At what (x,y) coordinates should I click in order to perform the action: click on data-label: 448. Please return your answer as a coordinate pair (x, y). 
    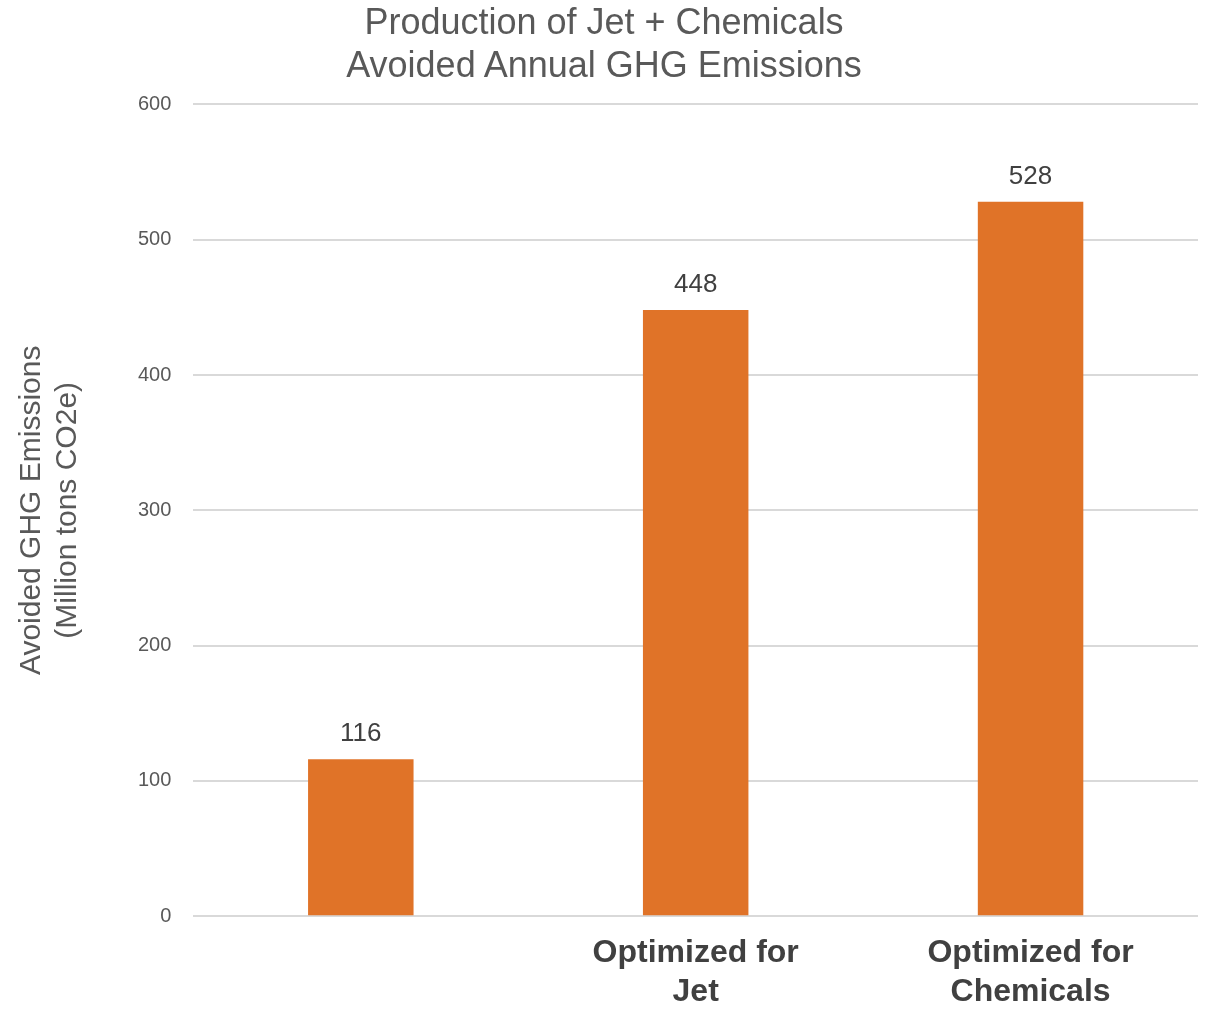
    Looking at the image, I should click on (695, 283).